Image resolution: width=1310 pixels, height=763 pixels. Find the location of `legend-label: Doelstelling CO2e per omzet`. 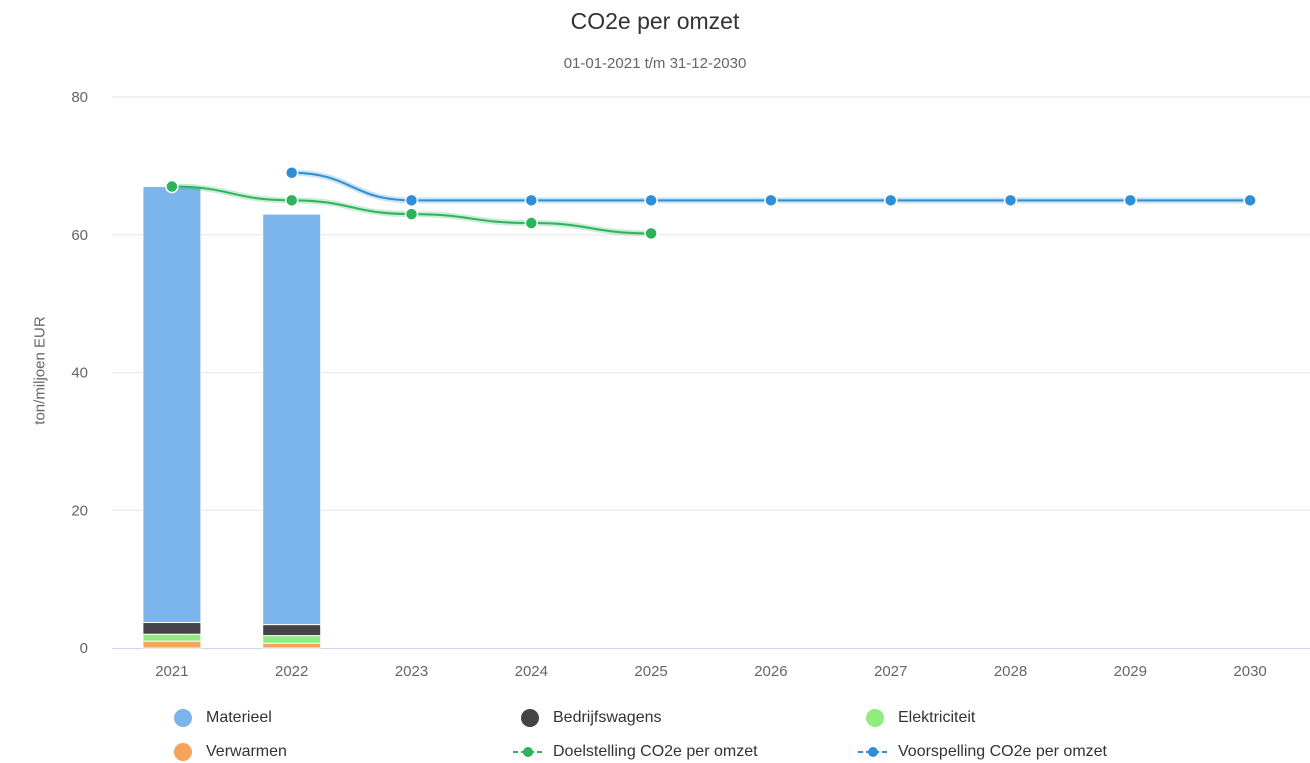

legend-label: Doelstelling CO2e per omzet is located at coordinates (655, 751).